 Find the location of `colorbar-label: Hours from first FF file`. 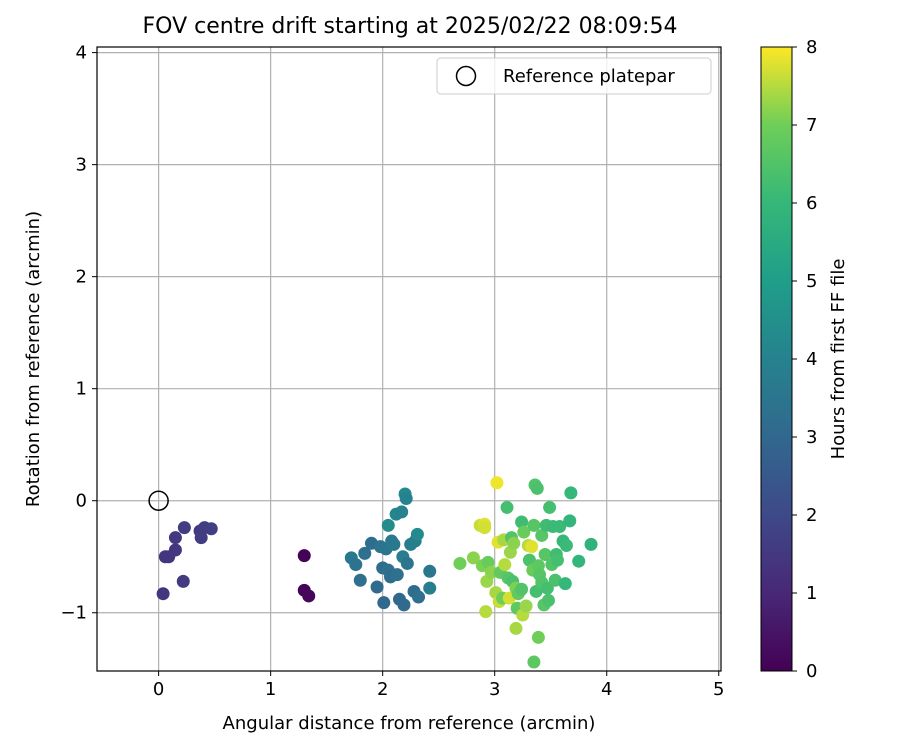

colorbar-label: Hours from first FF file is located at coordinates (838, 359).